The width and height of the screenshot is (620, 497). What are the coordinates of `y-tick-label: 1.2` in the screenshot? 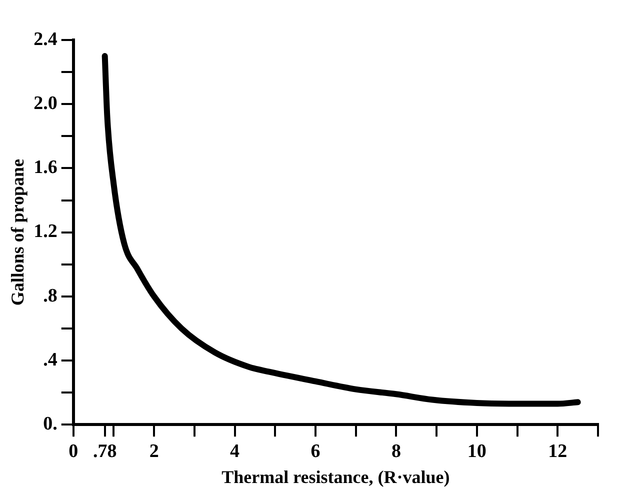 It's located at (46, 231).